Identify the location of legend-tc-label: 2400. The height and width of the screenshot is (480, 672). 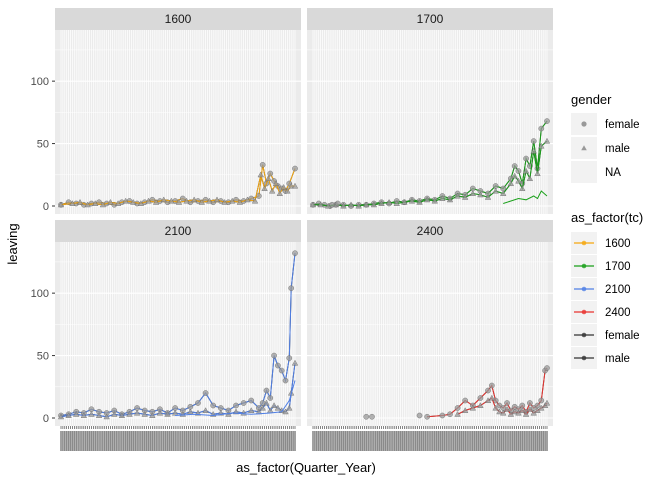
(618, 313).